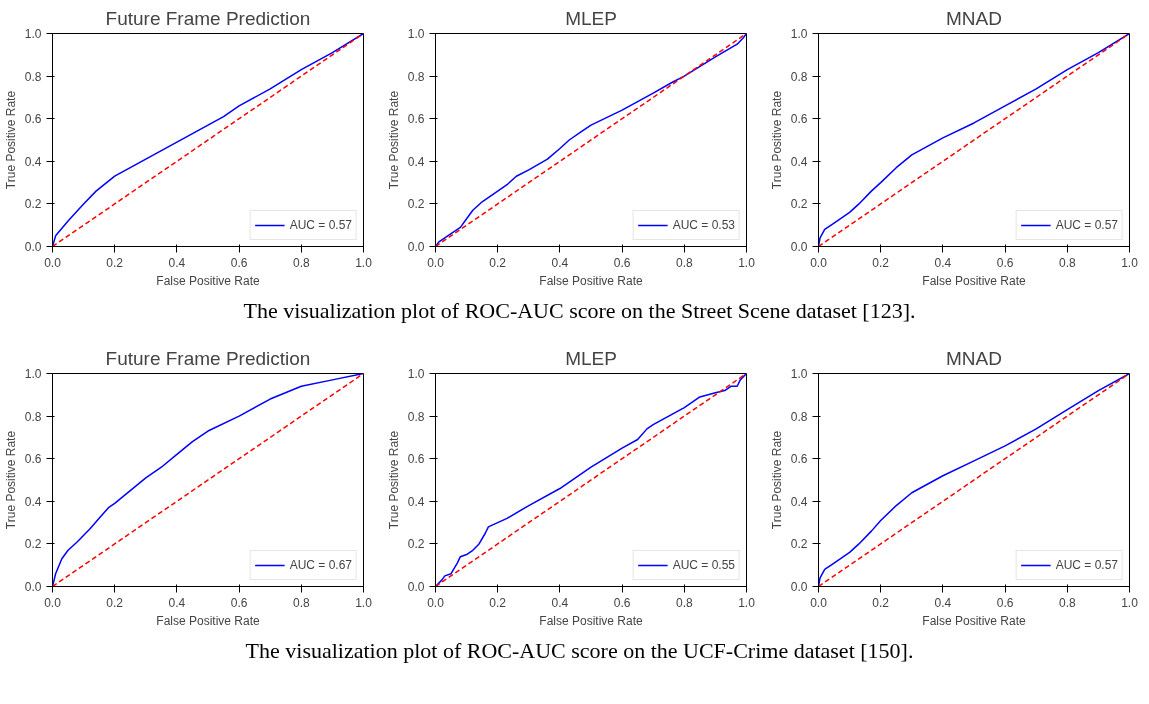  I want to click on legend-label: AUC = 0.67, so click(320, 565).